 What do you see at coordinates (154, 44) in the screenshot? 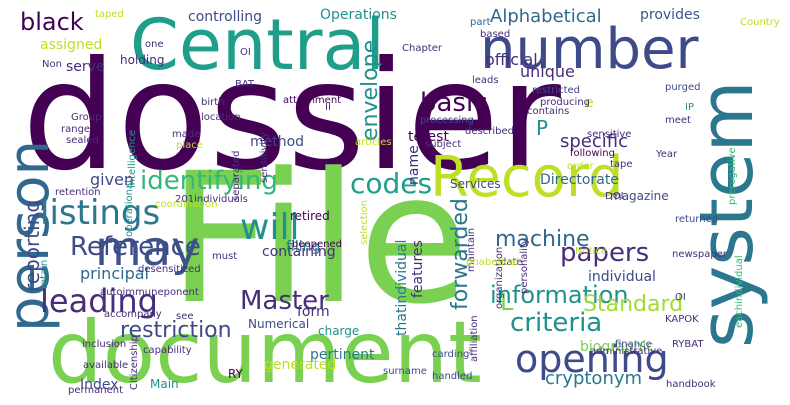
I see `word-one: one` at bounding box center [154, 44].